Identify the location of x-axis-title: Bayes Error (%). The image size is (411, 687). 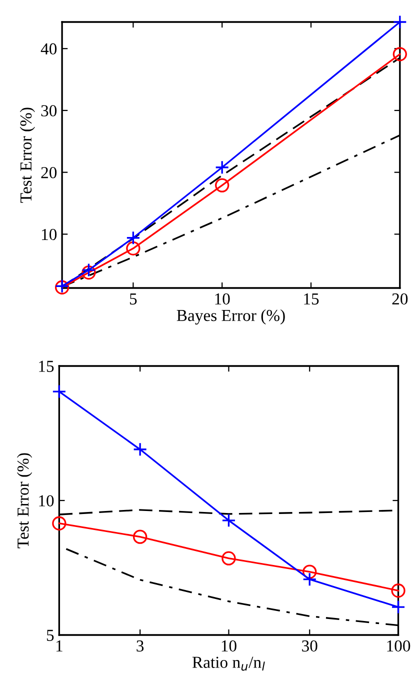
(230, 317).